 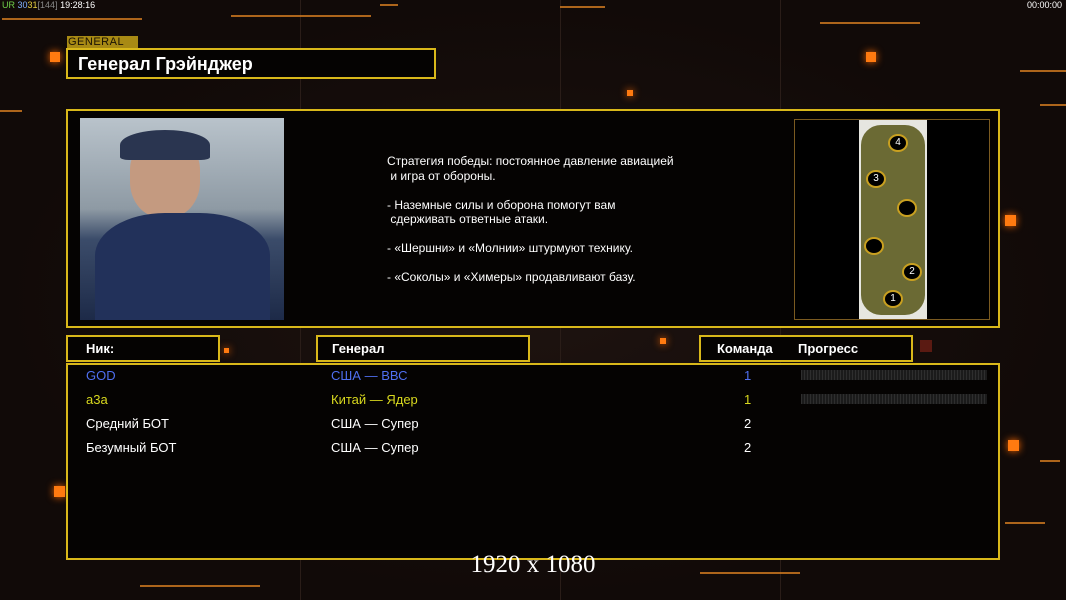 I want to click on map-image: 1 2 3 4, so click(x=893, y=219).